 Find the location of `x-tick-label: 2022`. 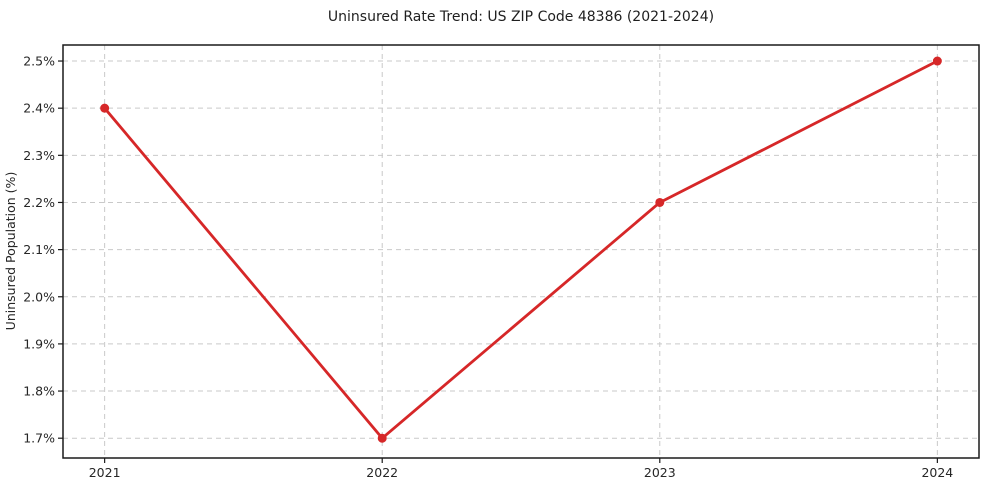

x-tick-label: 2022 is located at coordinates (382, 472).